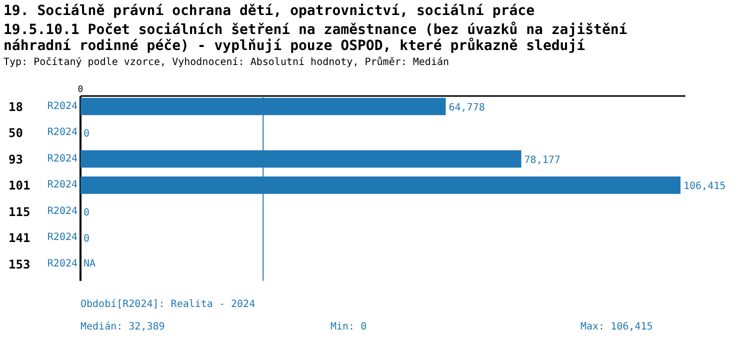 This screenshot has width=750, height=342. Describe the element at coordinates (62, 106) in the screenshot. I see `series-label: R2024` at that location.